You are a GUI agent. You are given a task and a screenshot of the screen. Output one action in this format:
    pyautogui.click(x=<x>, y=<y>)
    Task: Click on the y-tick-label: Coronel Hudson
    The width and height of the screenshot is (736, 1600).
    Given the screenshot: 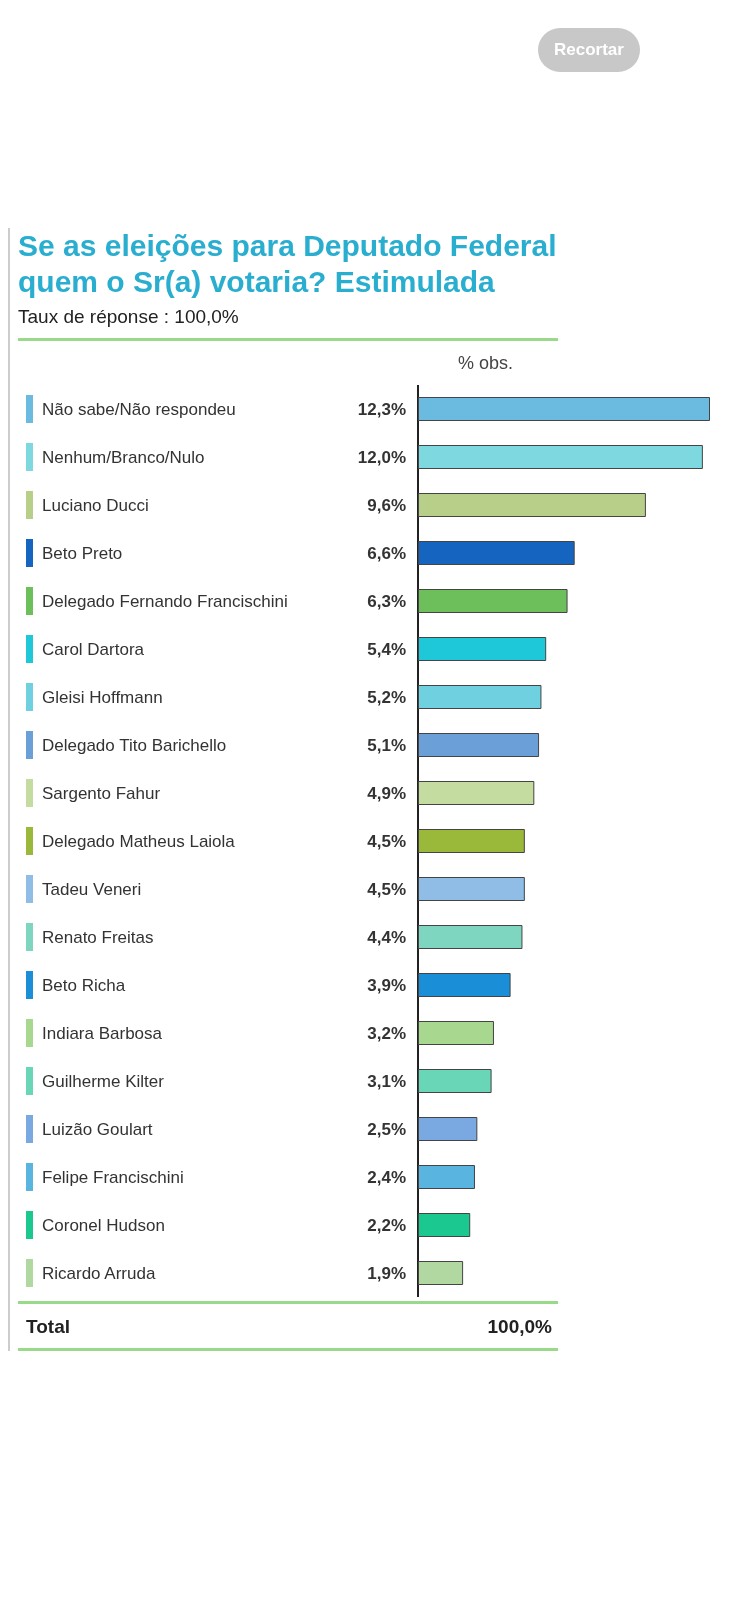 What is the action you would take?
    pyautogui.click(x=103, y=1225)
    